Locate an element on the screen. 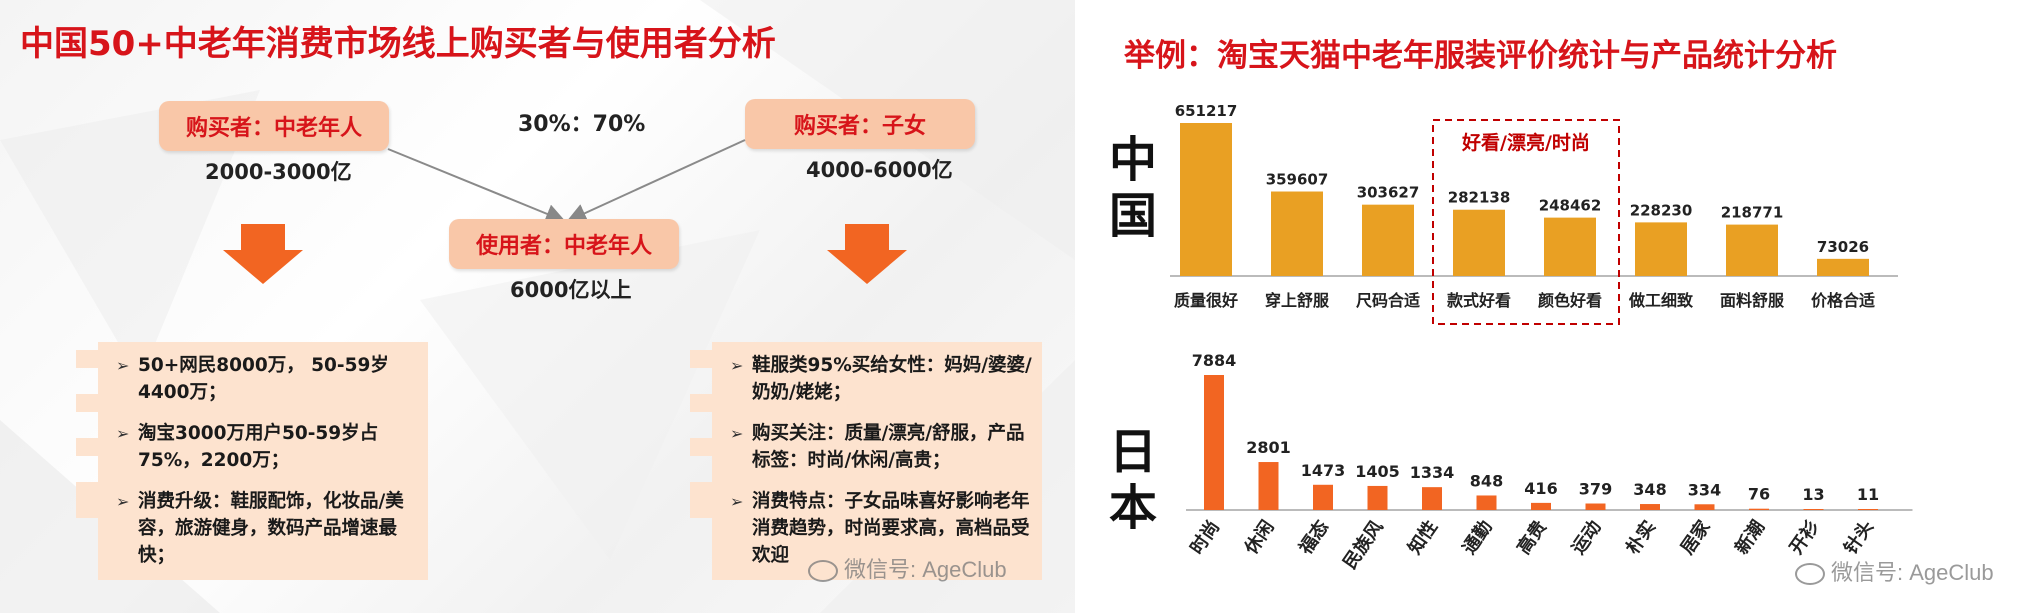  tick-label: 尺码合适 is located at coordinates (1388, 300).